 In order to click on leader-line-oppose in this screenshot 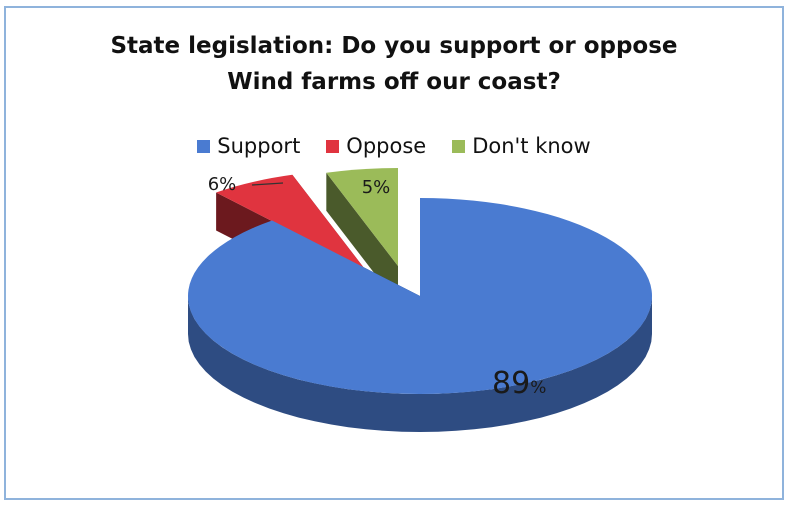, I will do `click(267, 184)`.